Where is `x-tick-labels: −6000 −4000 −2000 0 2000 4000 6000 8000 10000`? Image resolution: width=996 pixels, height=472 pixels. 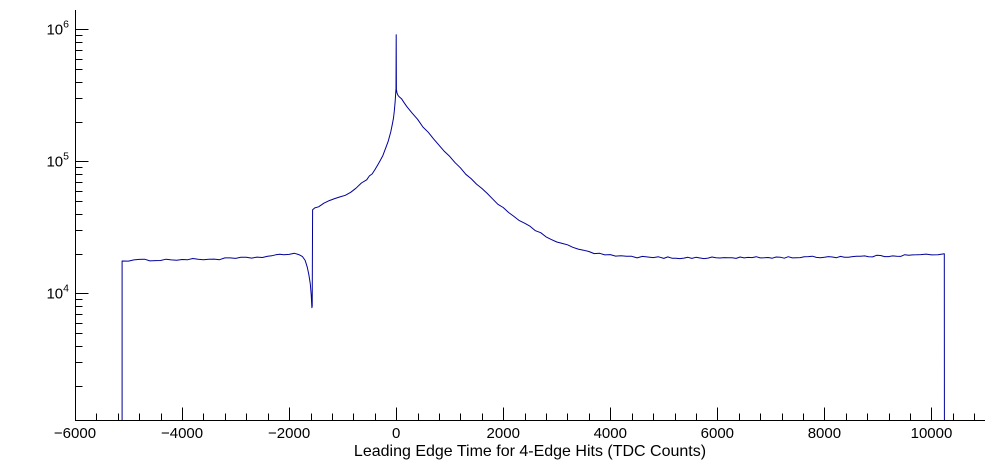
x-tick-labels: −6000 −4000 −2000 0 2000 4000 6000 8000 10000 is located at coordinates (503, 433).